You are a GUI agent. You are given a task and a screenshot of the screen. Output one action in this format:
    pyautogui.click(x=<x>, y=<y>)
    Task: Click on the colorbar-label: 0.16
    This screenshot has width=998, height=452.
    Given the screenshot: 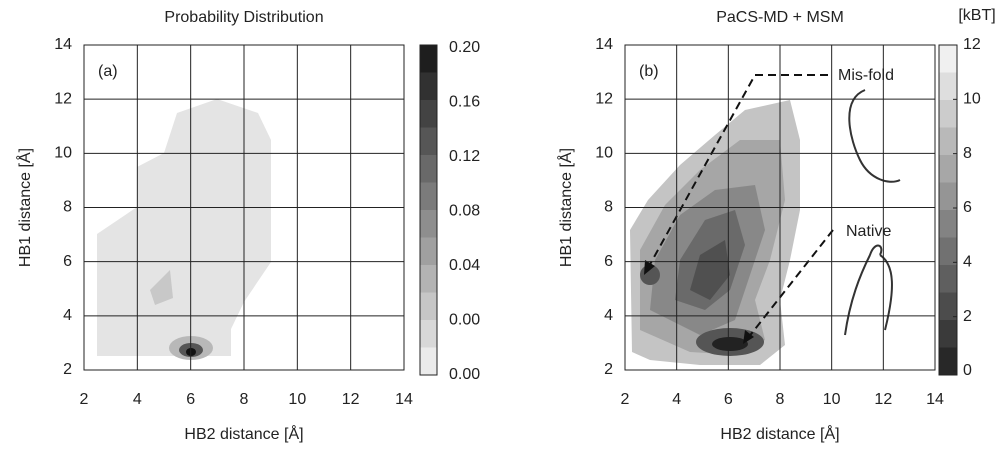 What is the action you would take?
    pyautogui.click(x=464, y=102)
    